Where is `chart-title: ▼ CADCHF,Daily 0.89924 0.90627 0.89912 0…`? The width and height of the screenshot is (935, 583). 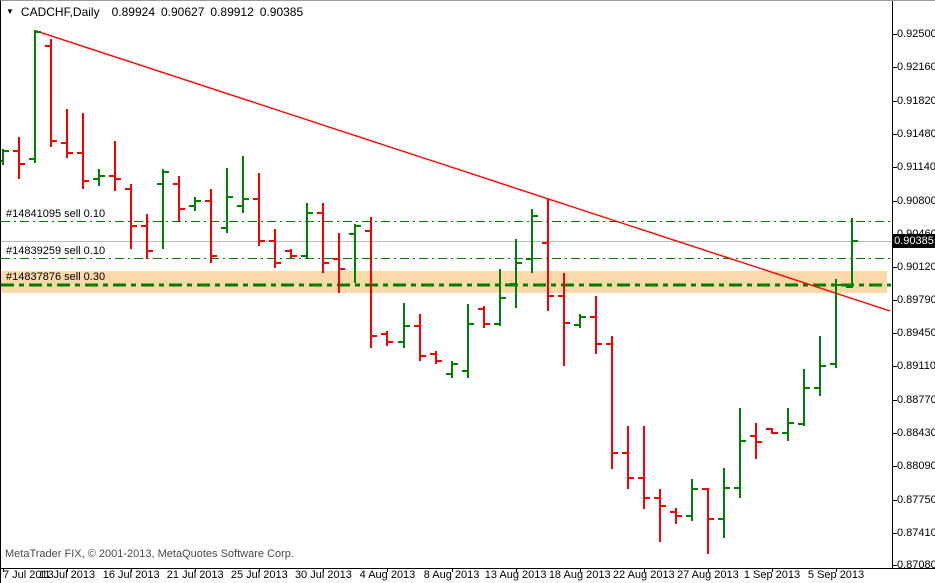
chart-title: ▼ CADCHF,Daily 0.89924 0.90627 0.89912 0… is located at coordinates (157, 12).